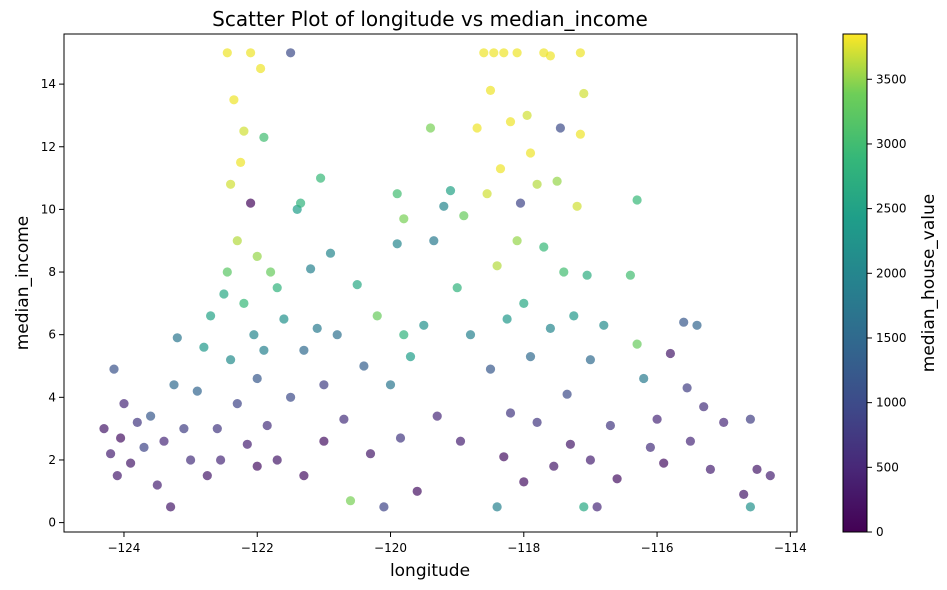 The width and height of the screenshot is (947, 590). I want to click on y-tick-label: 2, so click(52, 460).